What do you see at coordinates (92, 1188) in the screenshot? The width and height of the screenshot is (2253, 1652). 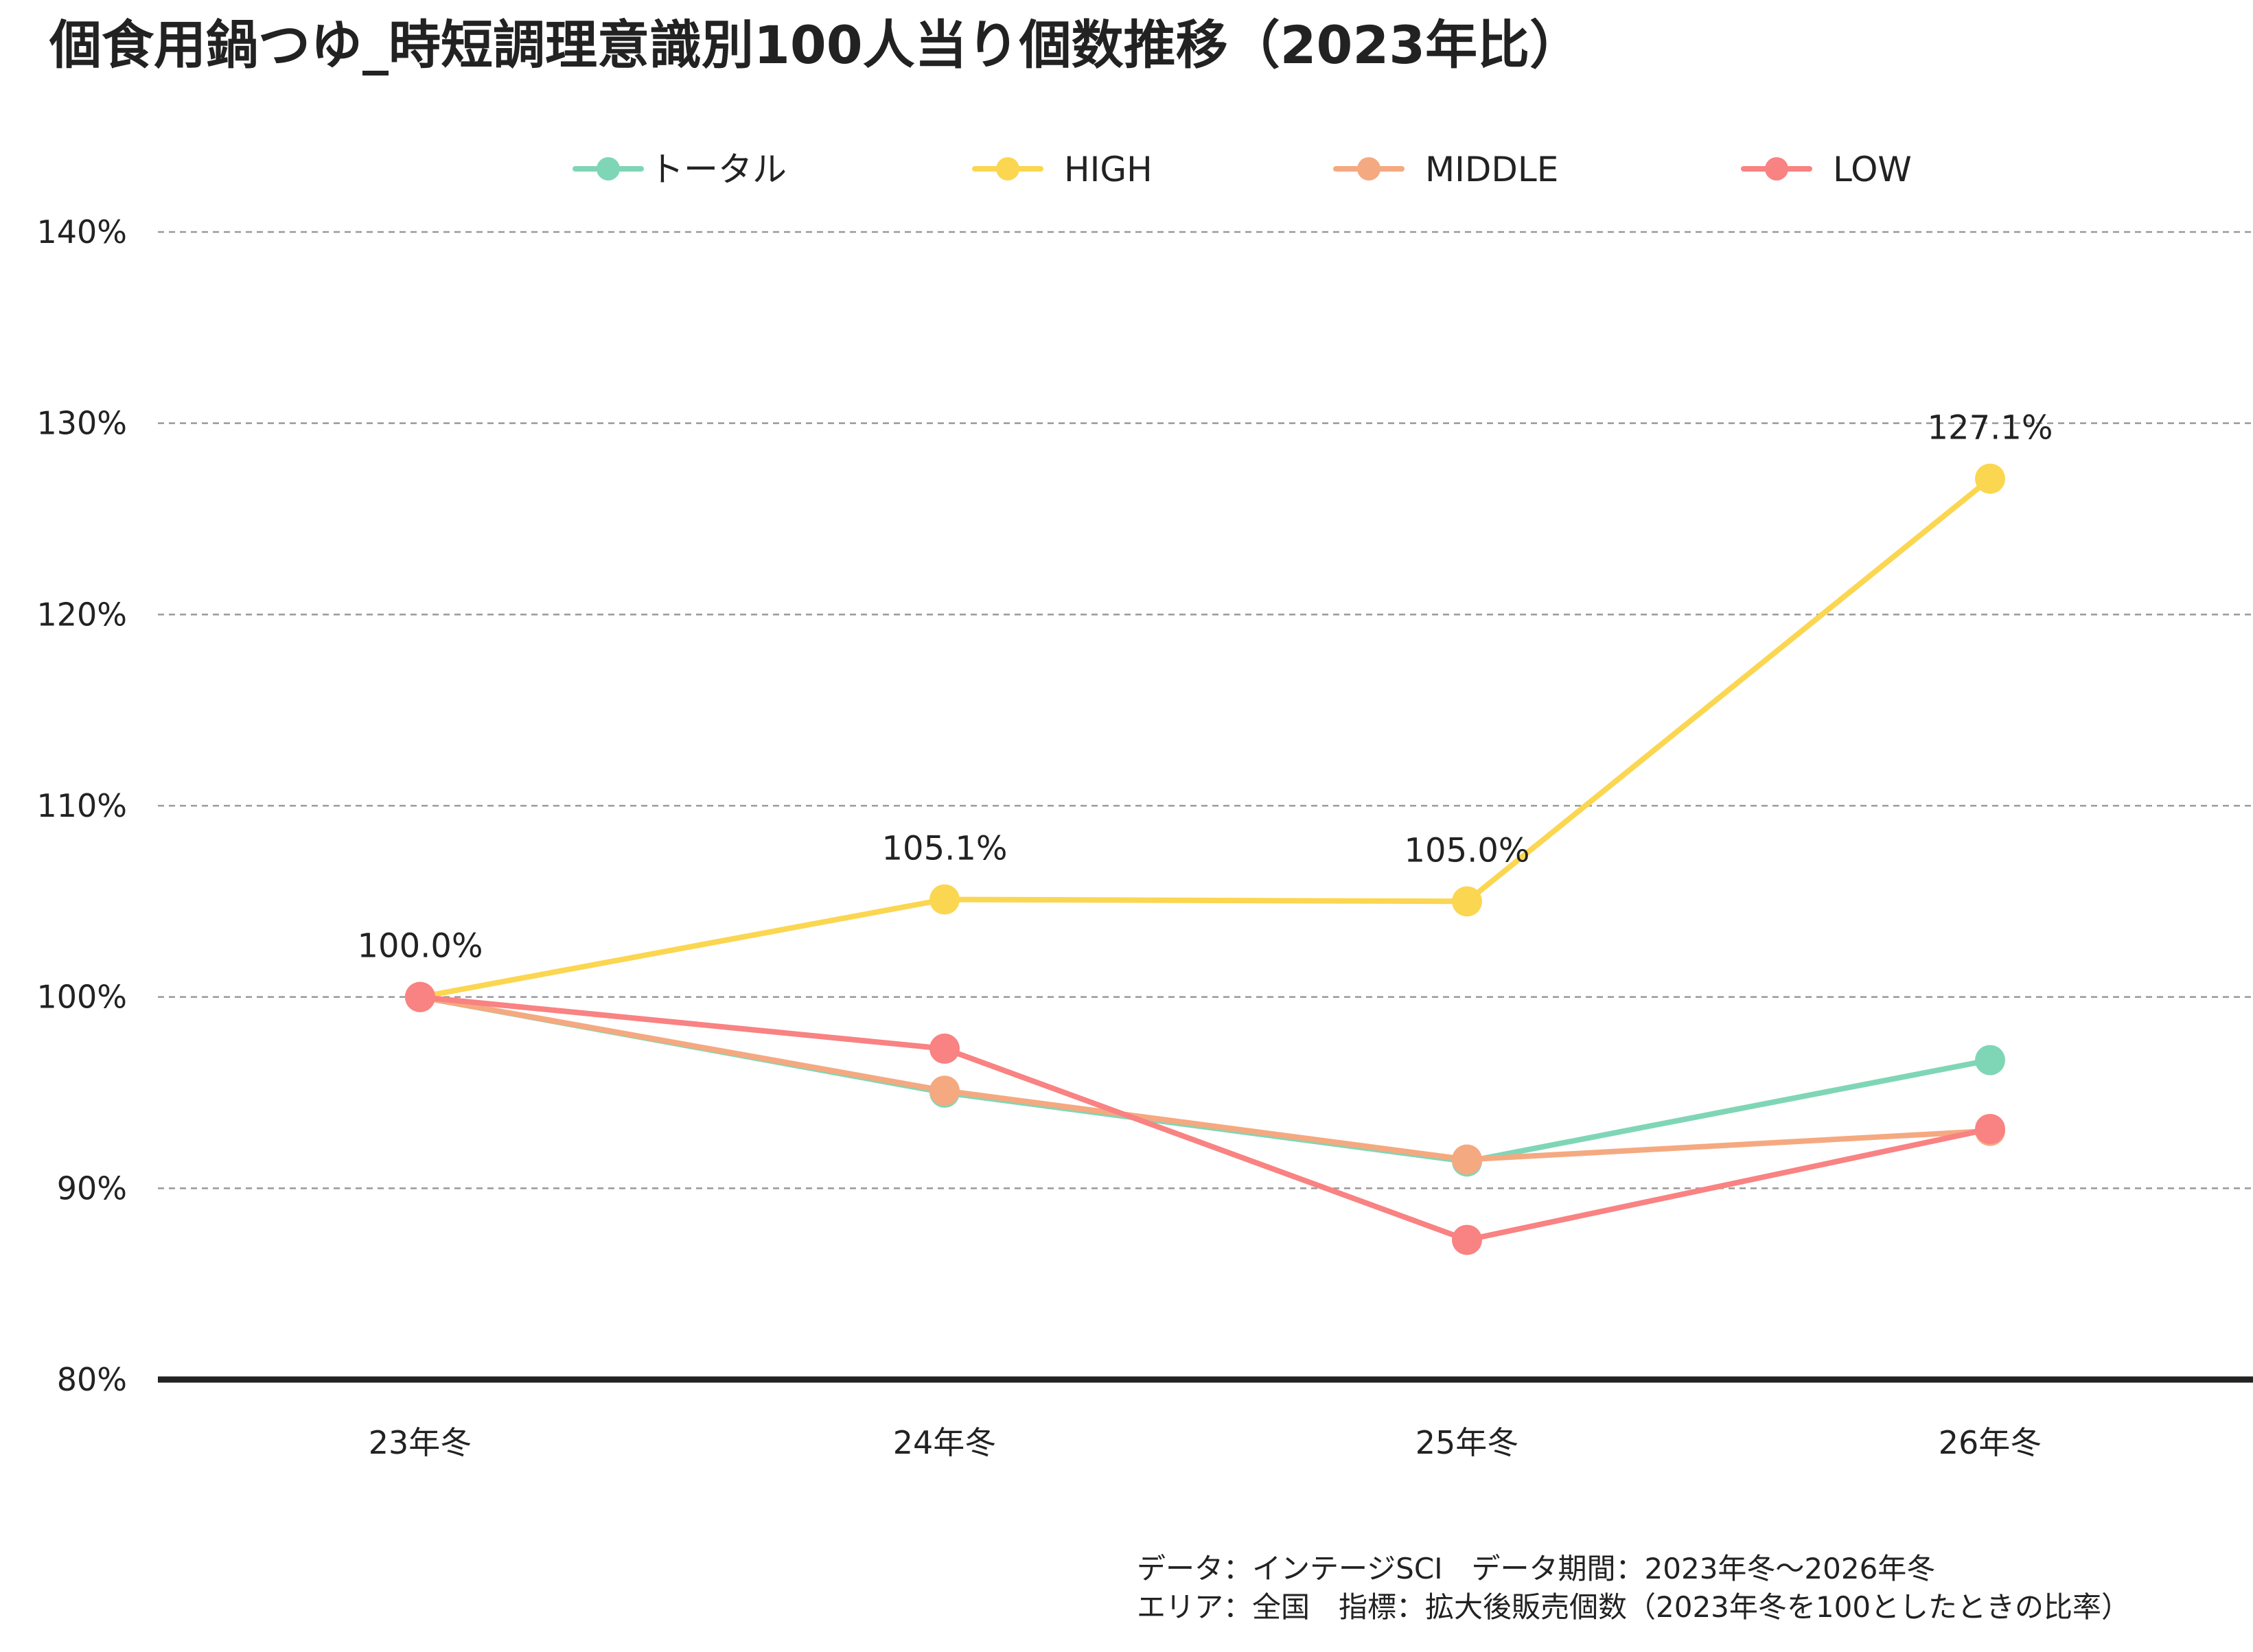 I see `y-tick-label: 90%` at bounding box center [92, 1188].